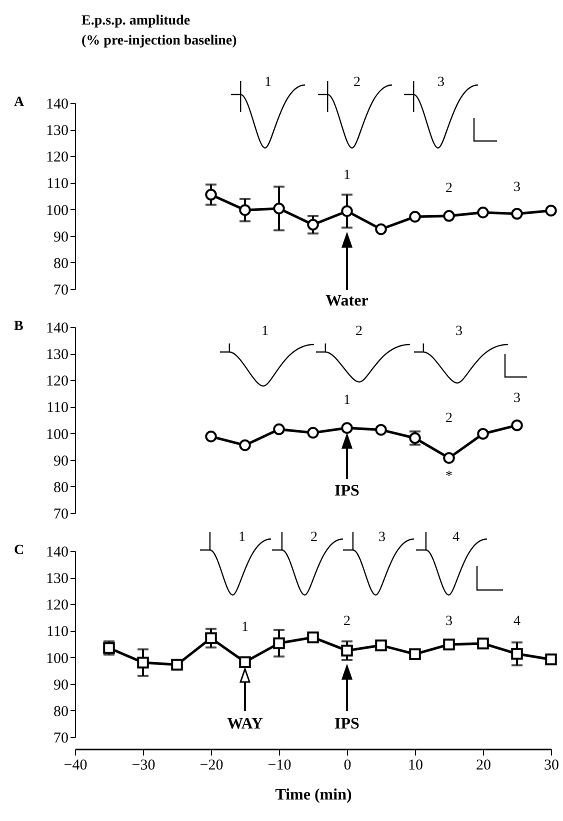 This screenshot has width=563, height=821. Describe the element at coordinates (347, 301) in the screenshot. I see `text: Water` at that location.